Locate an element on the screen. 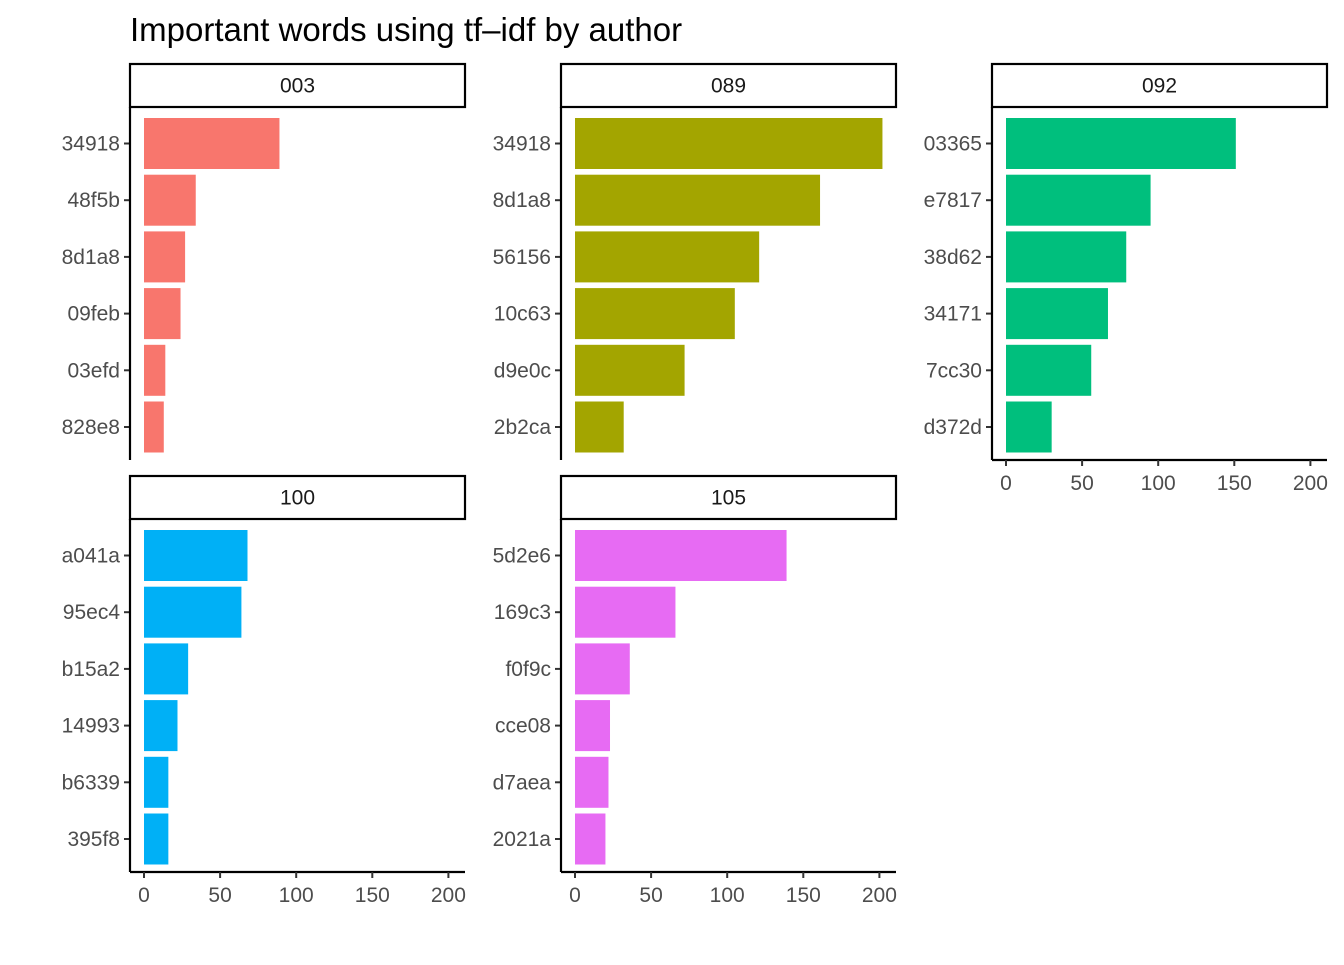 The image size is (1344, 965). y-tick-label: 48f5b is located at coordinates (93, 200).